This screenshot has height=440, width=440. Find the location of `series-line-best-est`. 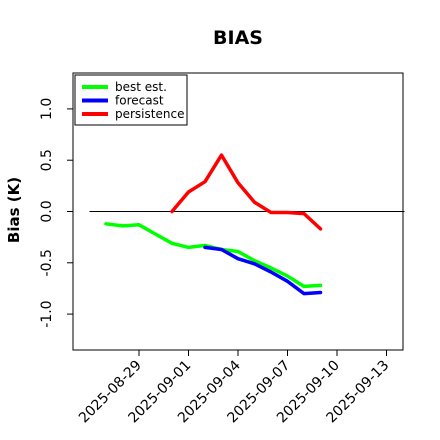

series-line-best-est is located at coordinates (213, 255).